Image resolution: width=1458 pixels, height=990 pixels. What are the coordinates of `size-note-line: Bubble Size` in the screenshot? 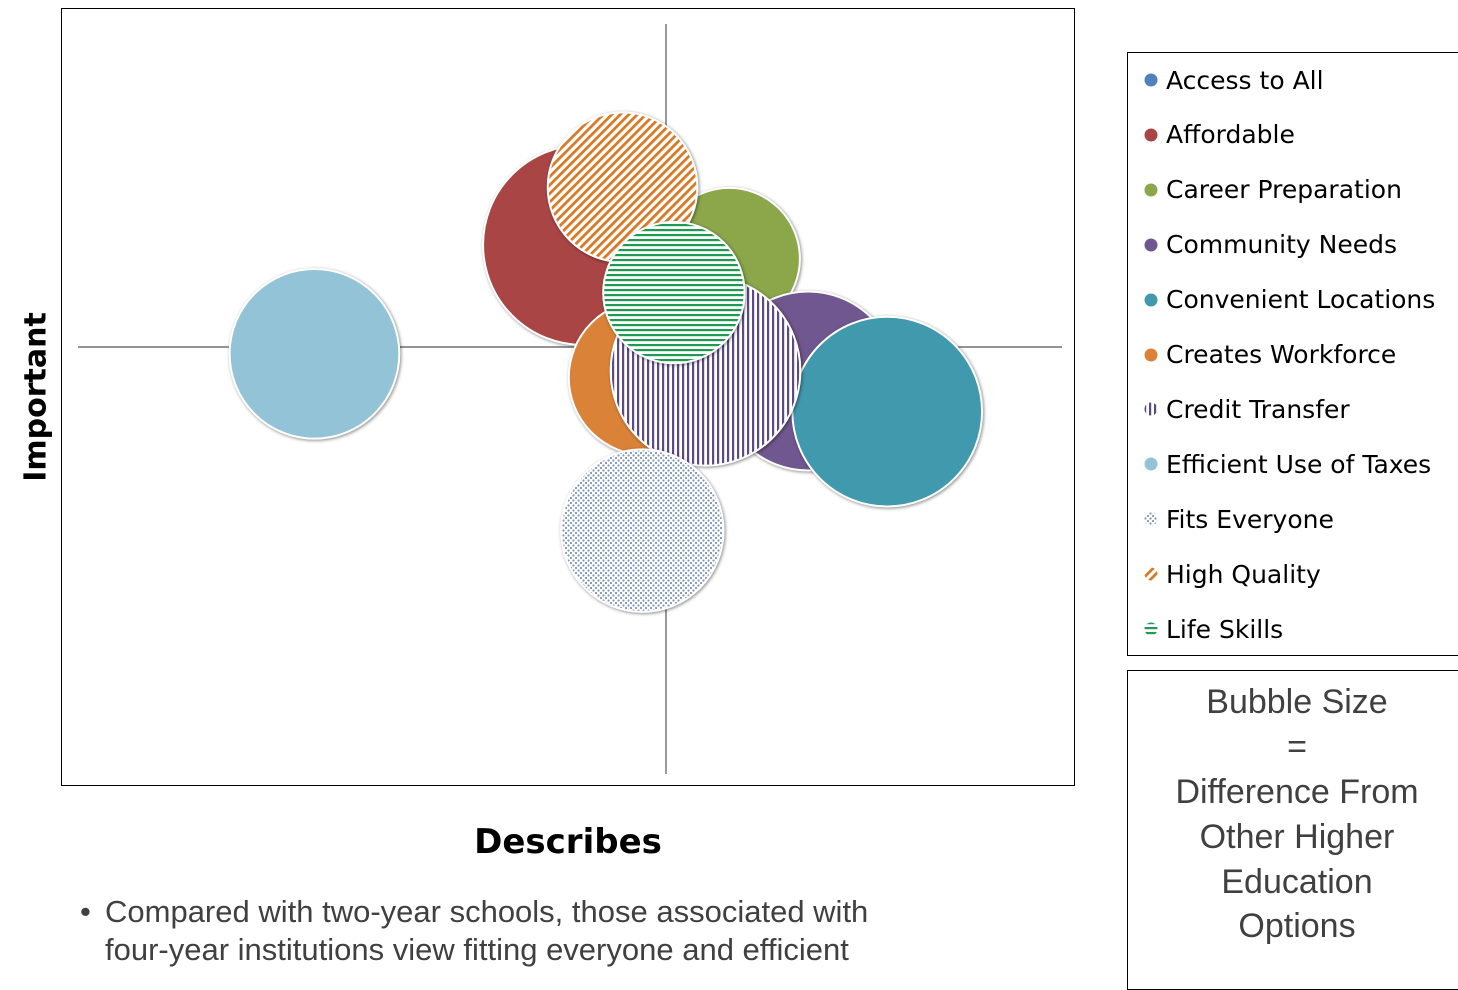 It's located at (1297, 702).